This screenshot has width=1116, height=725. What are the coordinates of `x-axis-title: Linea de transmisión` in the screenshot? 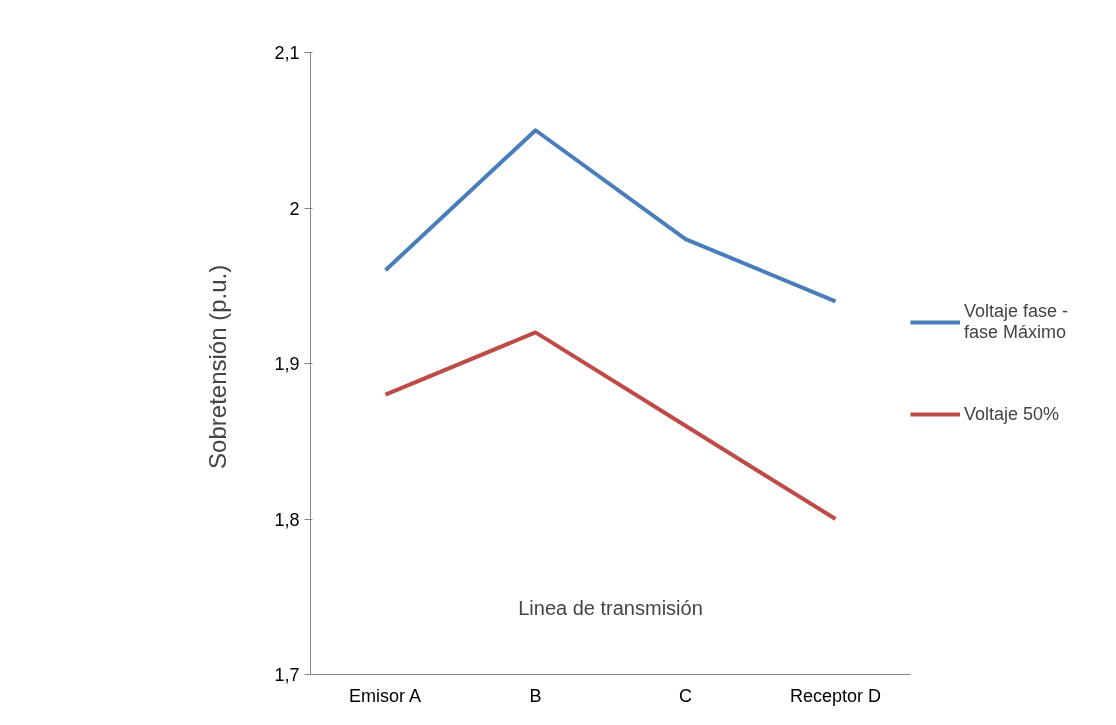 It's located at (610, 607).